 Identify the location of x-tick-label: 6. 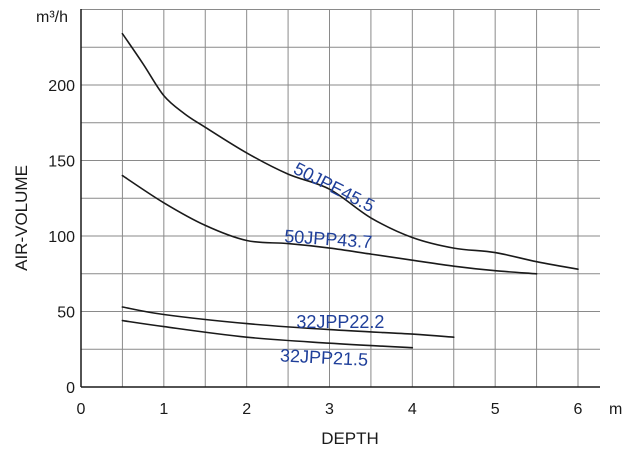
(578, 409).